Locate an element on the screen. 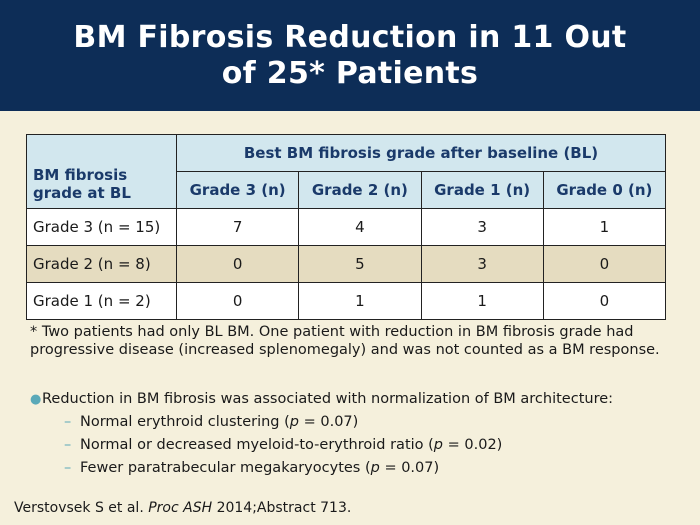  row-header-cell: BM fibrosis grade at BL is located at coordinates (101, 171).